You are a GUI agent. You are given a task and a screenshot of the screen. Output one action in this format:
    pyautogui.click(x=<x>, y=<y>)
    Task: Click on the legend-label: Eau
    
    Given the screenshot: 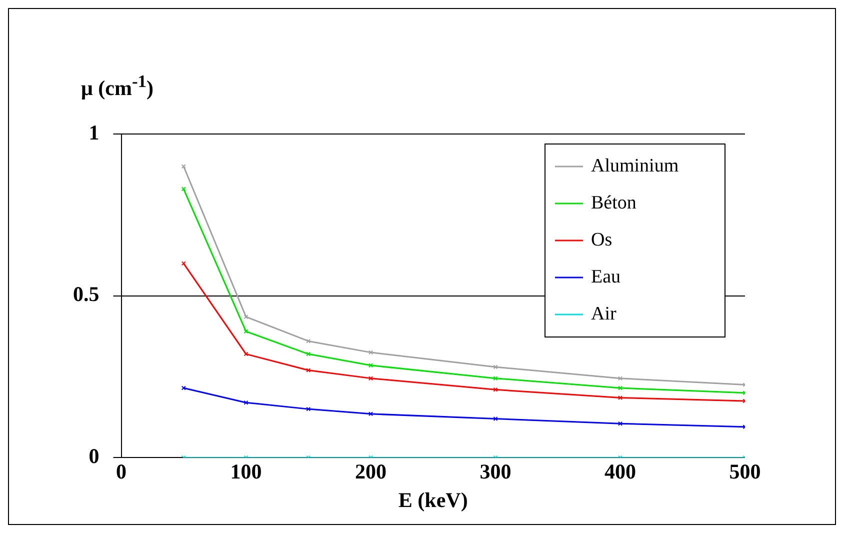 What is the action you would take?
    pyautogui.click(x=606, y=277)
    